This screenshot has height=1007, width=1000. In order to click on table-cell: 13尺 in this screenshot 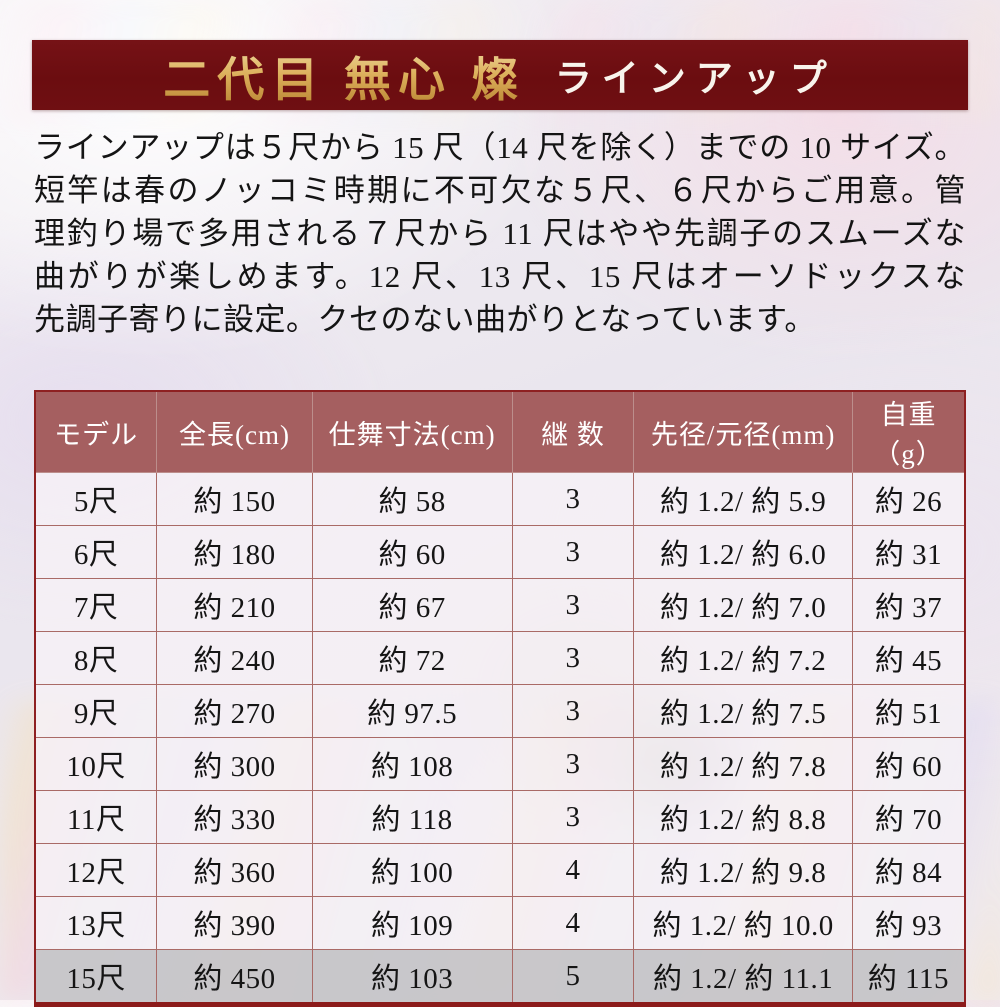, I will do `click(96, 923)`.